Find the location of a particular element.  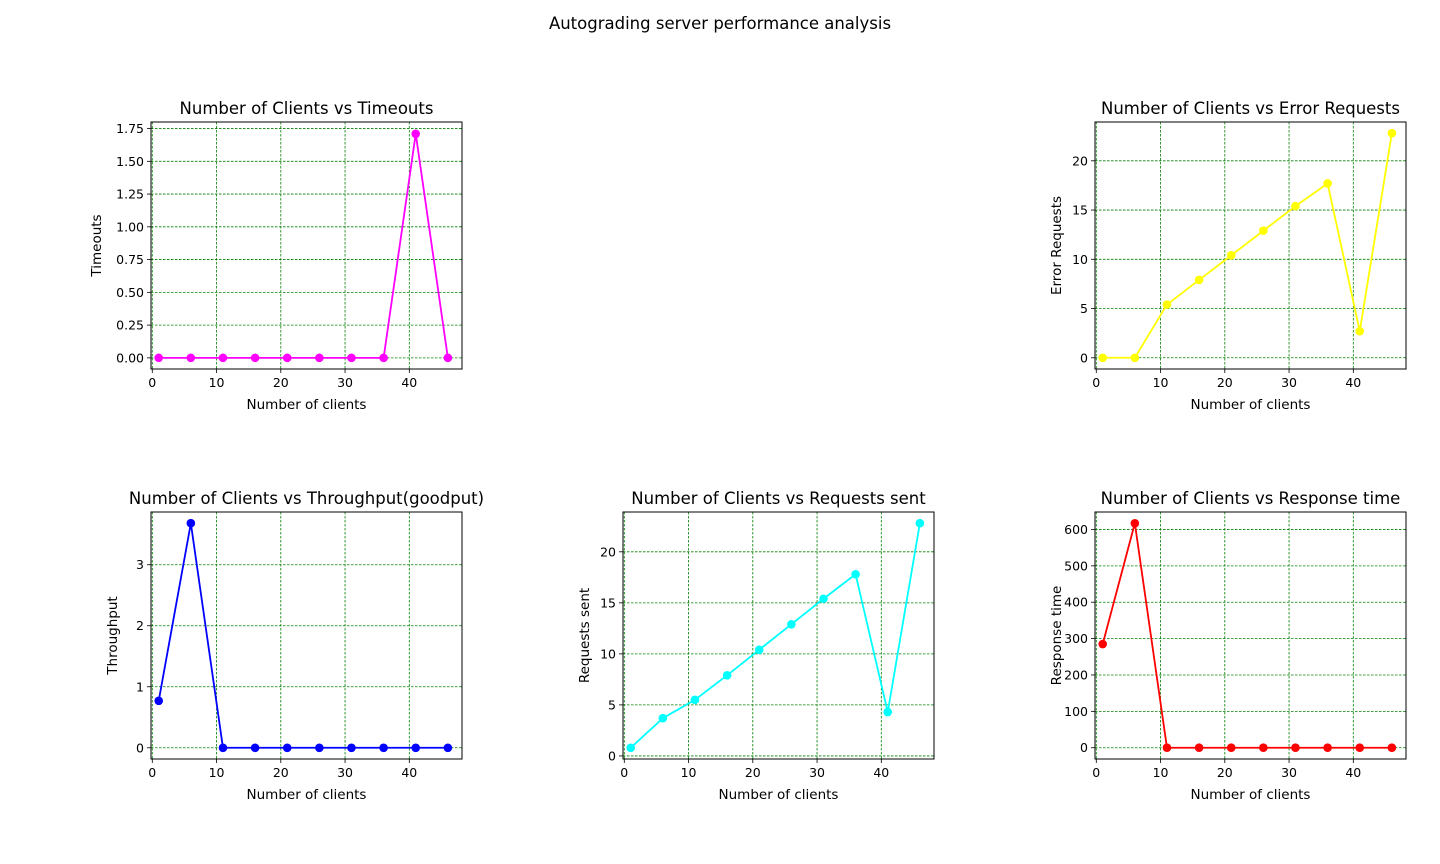

y-axis-label: Requests sent is located at coordinates (585, 635).